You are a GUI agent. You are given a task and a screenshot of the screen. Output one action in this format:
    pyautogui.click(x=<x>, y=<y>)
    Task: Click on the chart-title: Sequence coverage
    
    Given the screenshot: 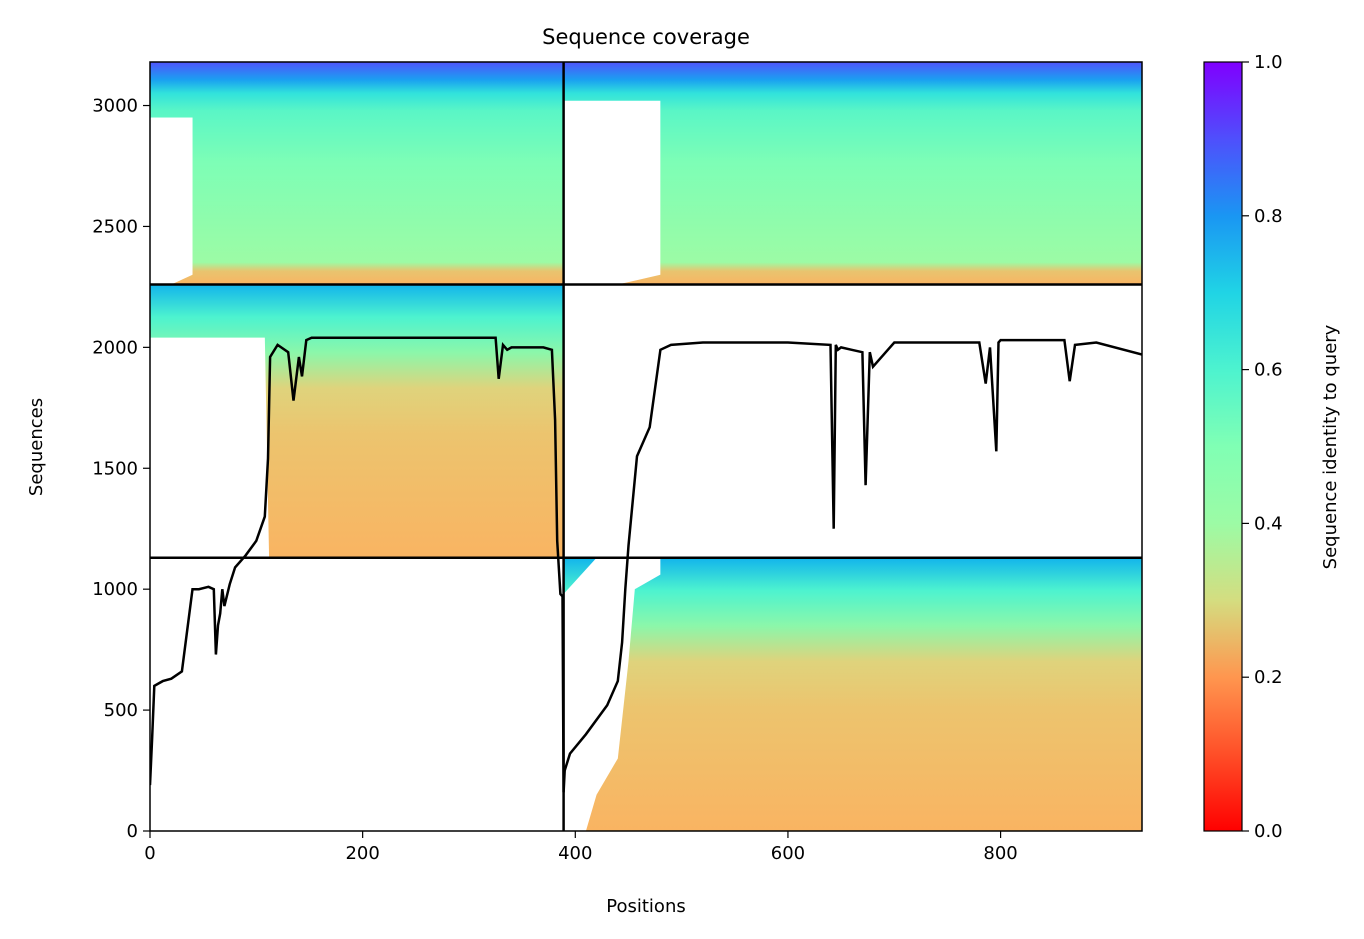 What is the action you would take?
    pyautogui.click(x=646, y=37)
    